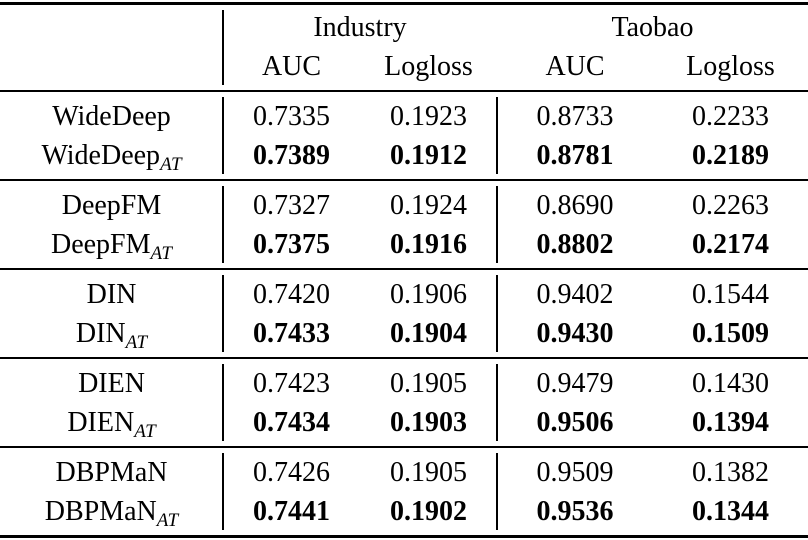 The height and width of the screenshot is (540, 808). I want to click on model-name-cell: DBPMaN, so click(111, 472).